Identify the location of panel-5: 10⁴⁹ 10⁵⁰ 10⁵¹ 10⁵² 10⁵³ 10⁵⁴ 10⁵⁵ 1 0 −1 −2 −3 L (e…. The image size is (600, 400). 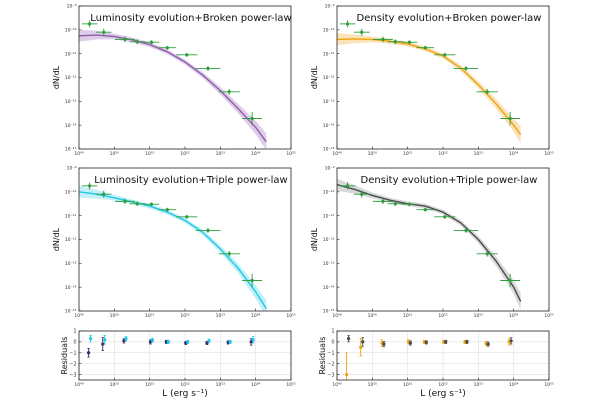
(178, 364).